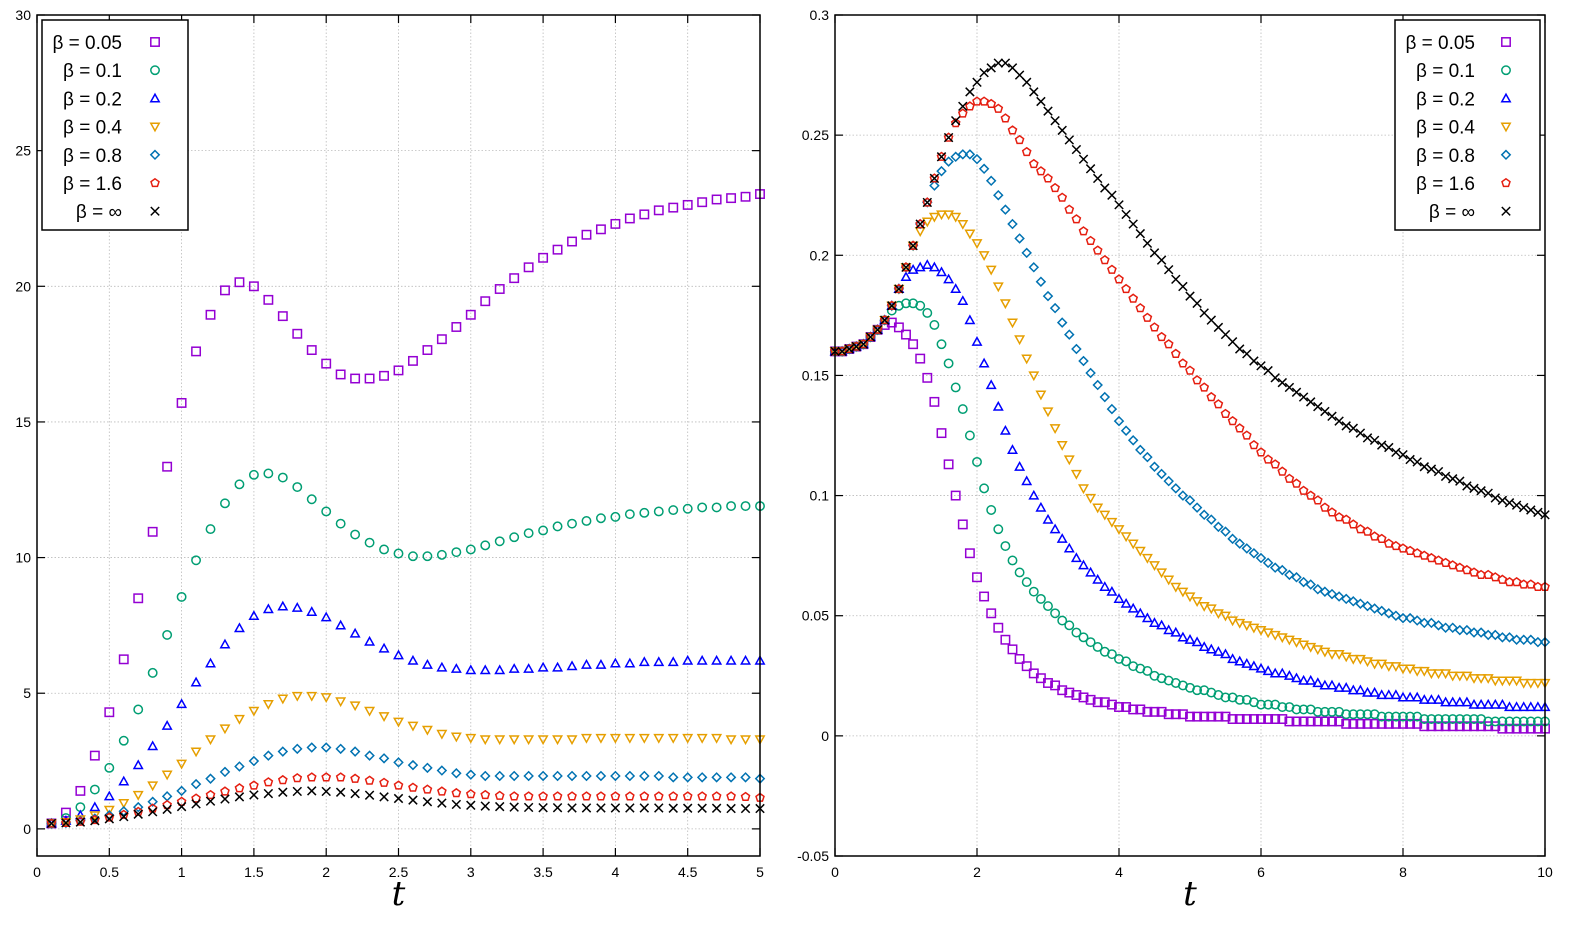 The height and width of the screenshot is (925, 1578). I want to click on x-tick-label: 1, so click(182, 872).